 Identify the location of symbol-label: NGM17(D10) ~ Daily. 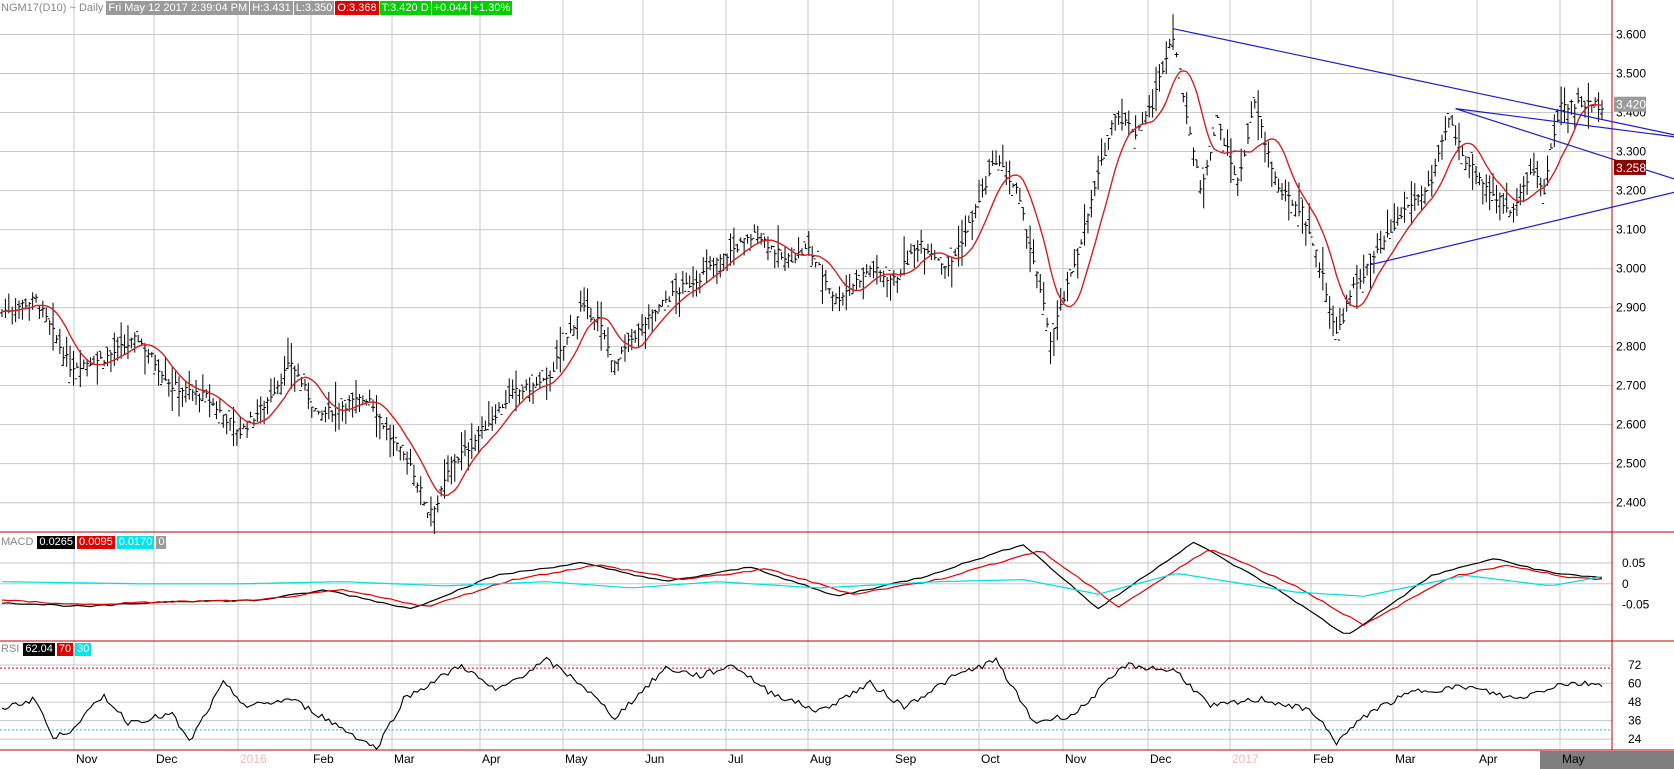
(52, 8).